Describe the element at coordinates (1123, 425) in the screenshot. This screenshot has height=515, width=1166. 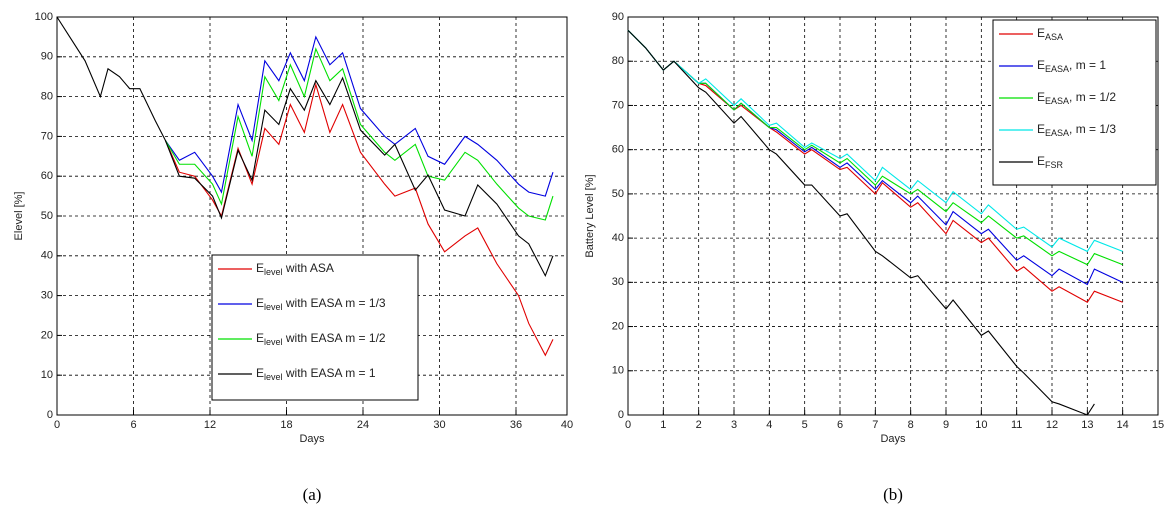
I see `x-tick-label: 14` at that location.